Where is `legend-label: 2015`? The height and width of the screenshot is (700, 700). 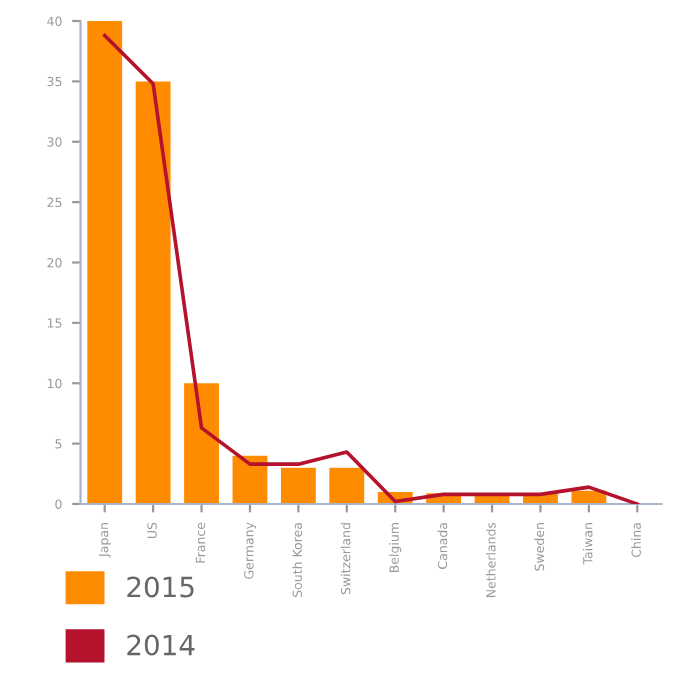 legend-label: 2015 is located at coordinates (160, 587).